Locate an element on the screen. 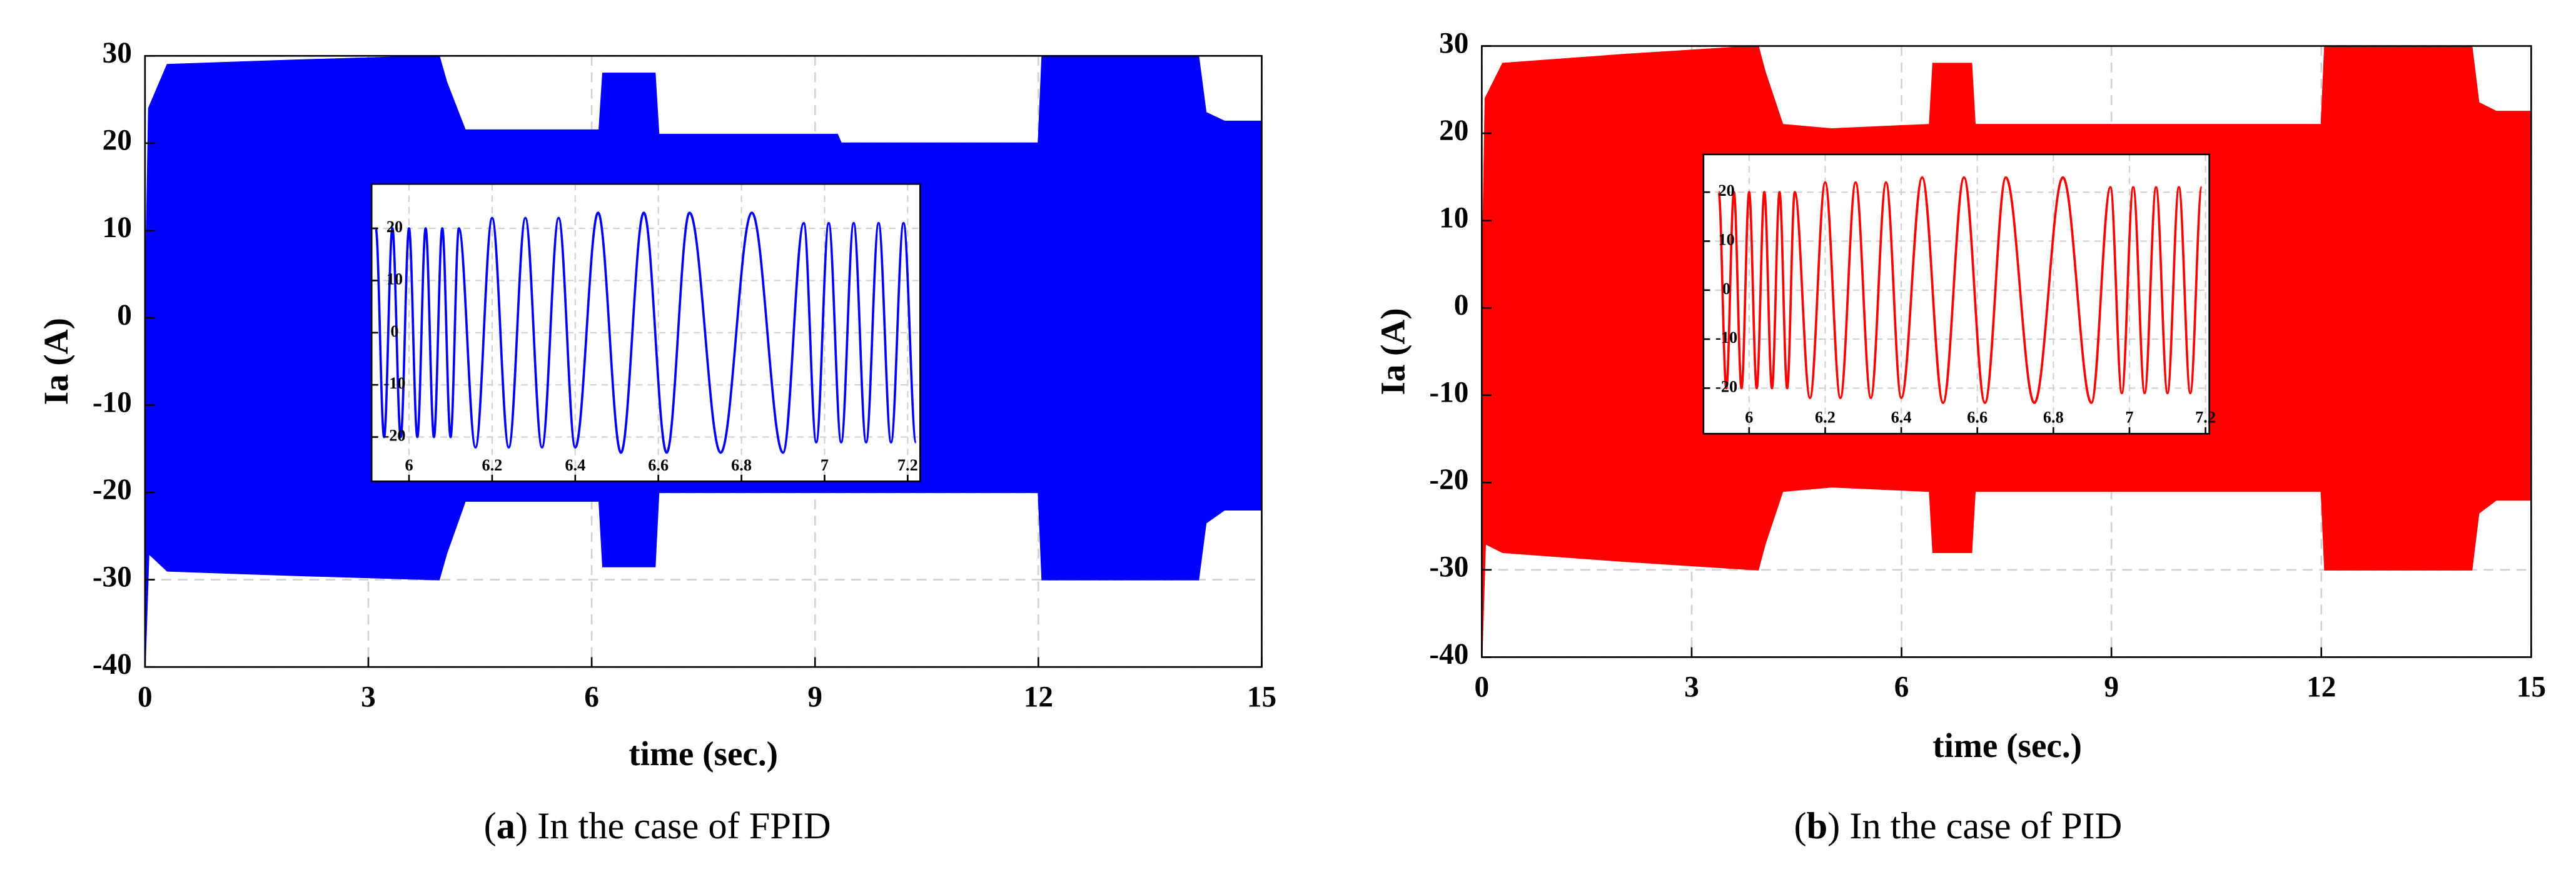 Image resolution: width=2576 pixels, height=874 pixels. caption: (b) In the case of PID is located at coordinates (1958, 826).